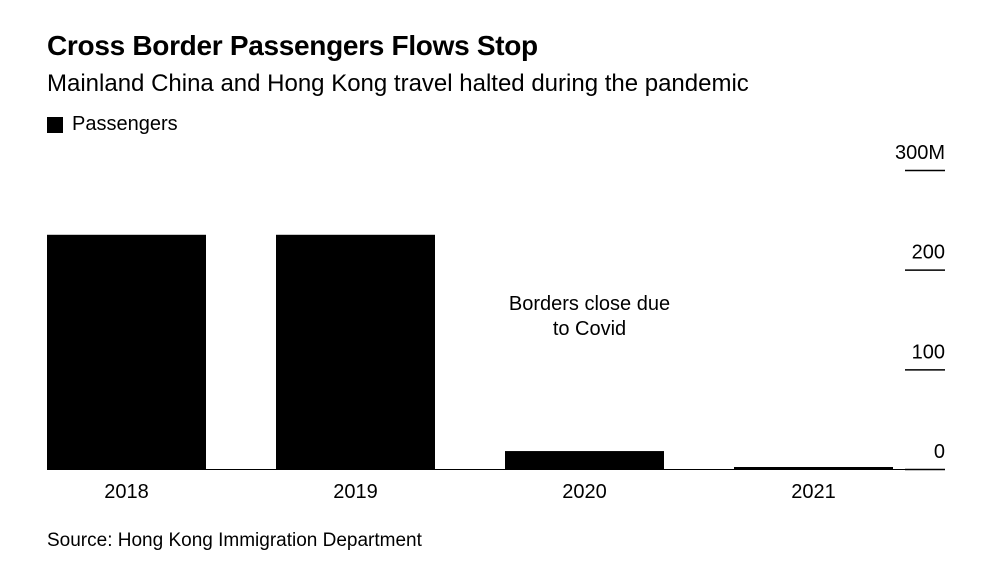  Describe the element at coordinates (584, 460) in the screenshot. I see `bar-2020` at that location.